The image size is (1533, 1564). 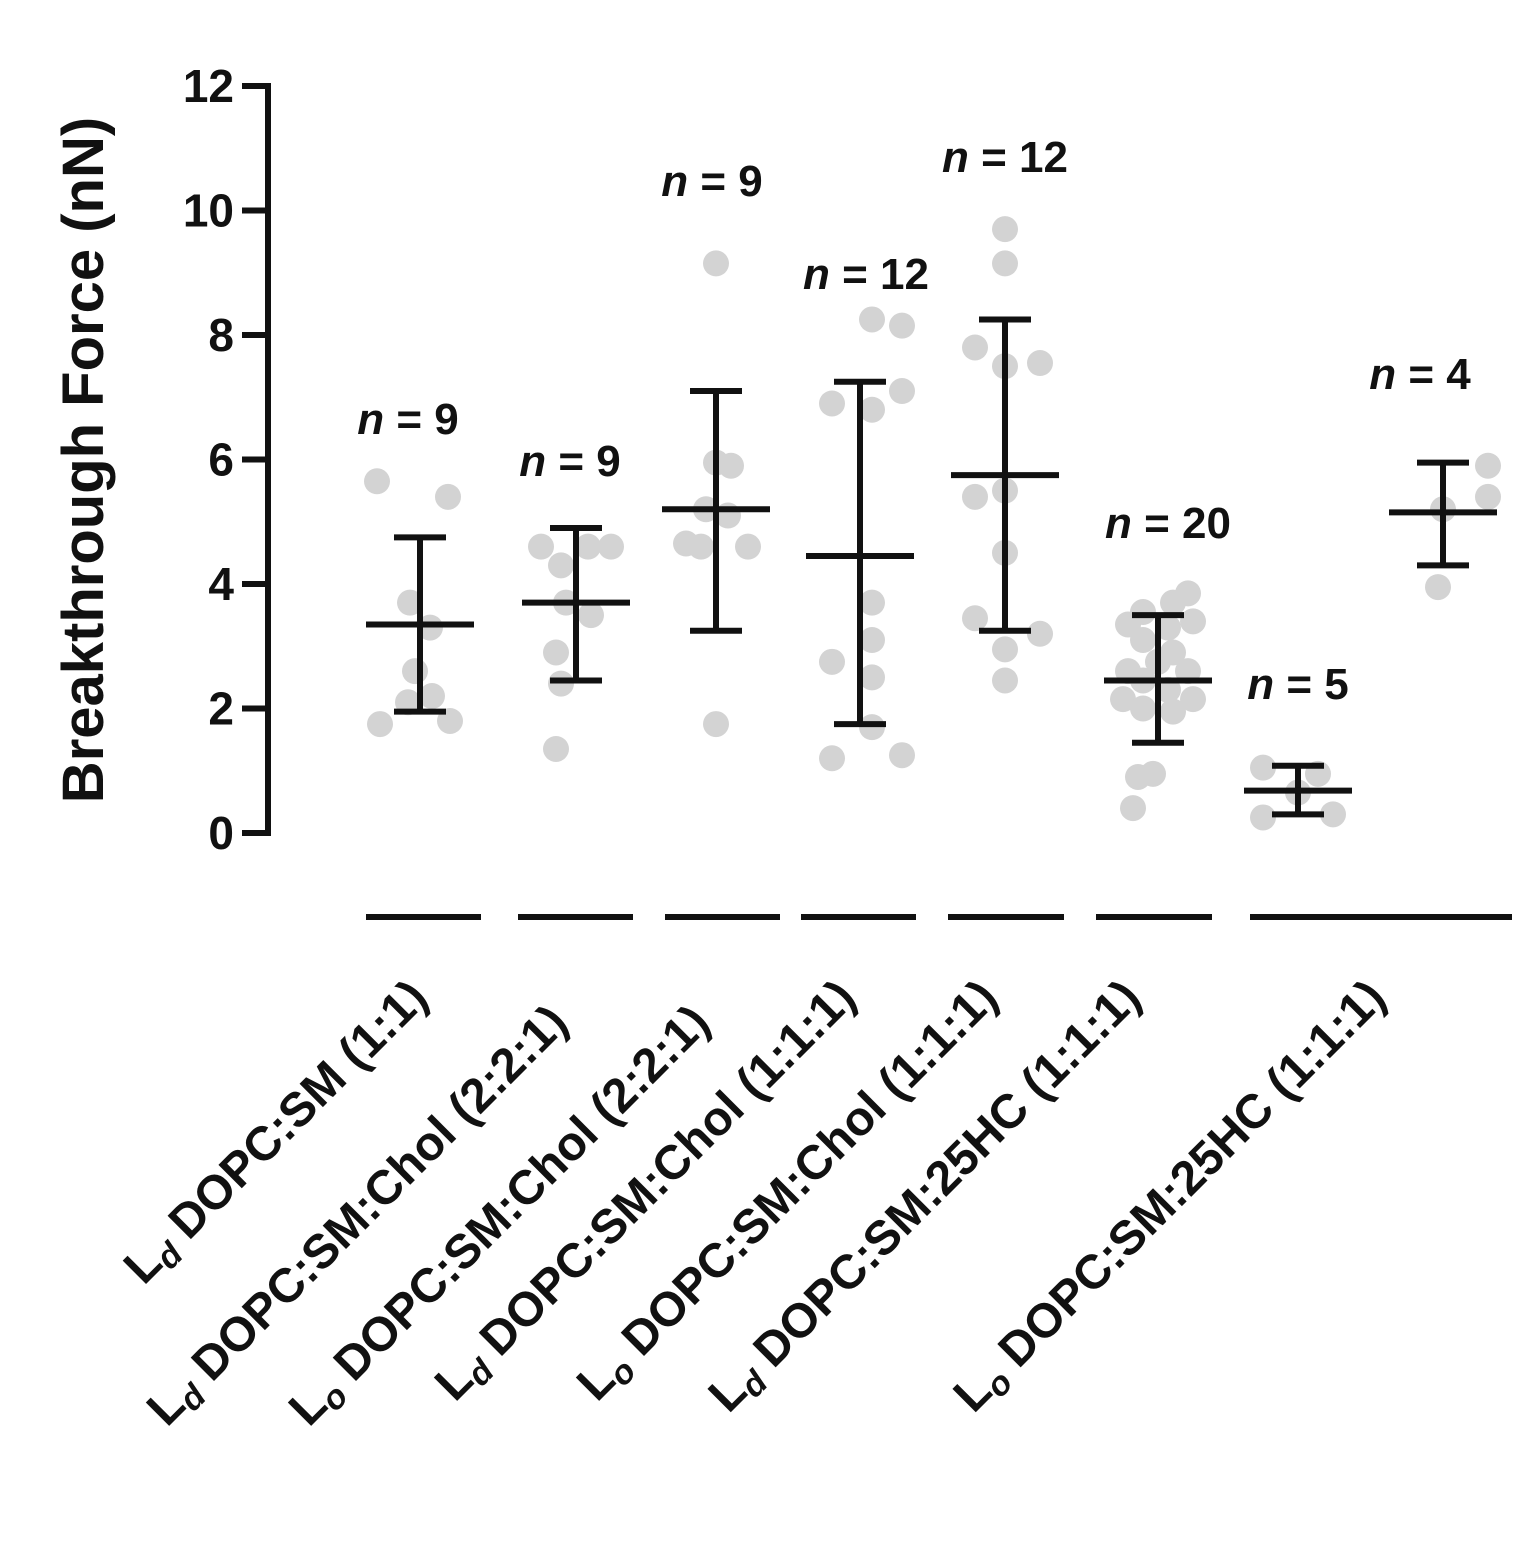 What do you see at coordinates (1171, 1197) in the screenshot?
I see `category-label: Lo DOPC:SM:25HC (1:1:1)` at bounding box center [1171, 1197].